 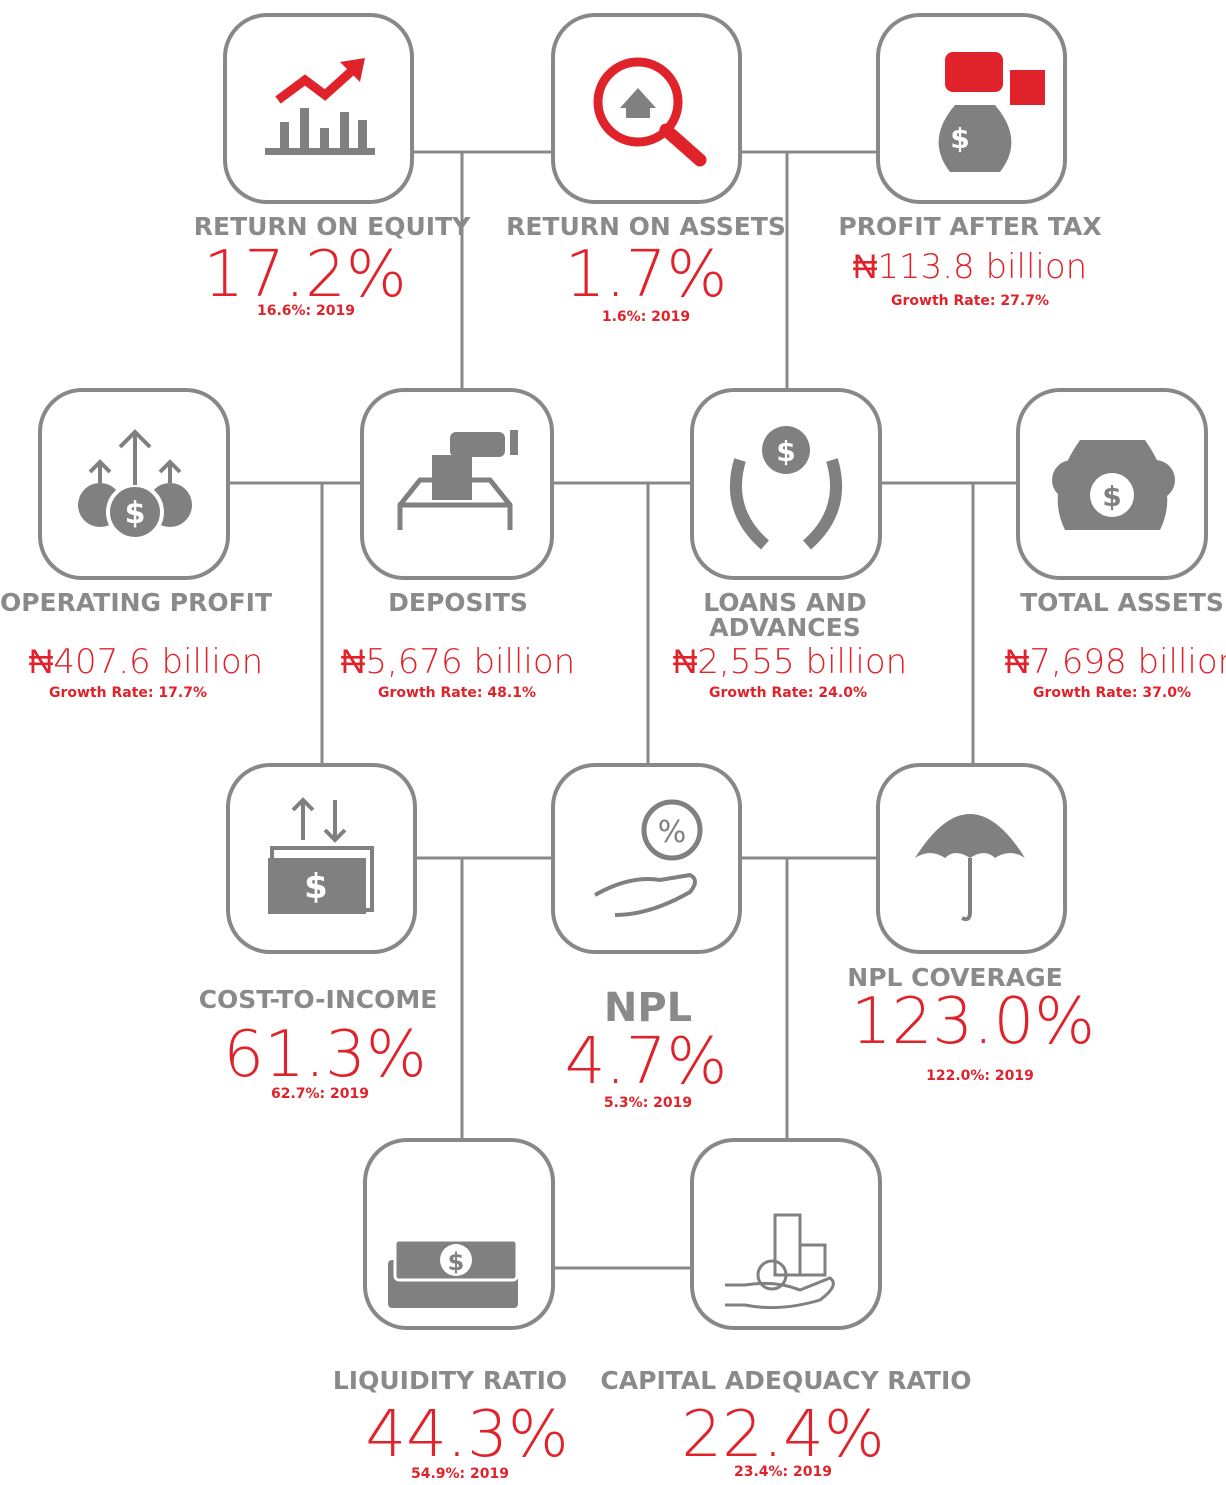 What do you see at coordinates (146, 662) in the screenshot?
I see `metric-value: ₦407.6 billion` at bounding box center [146, 662].